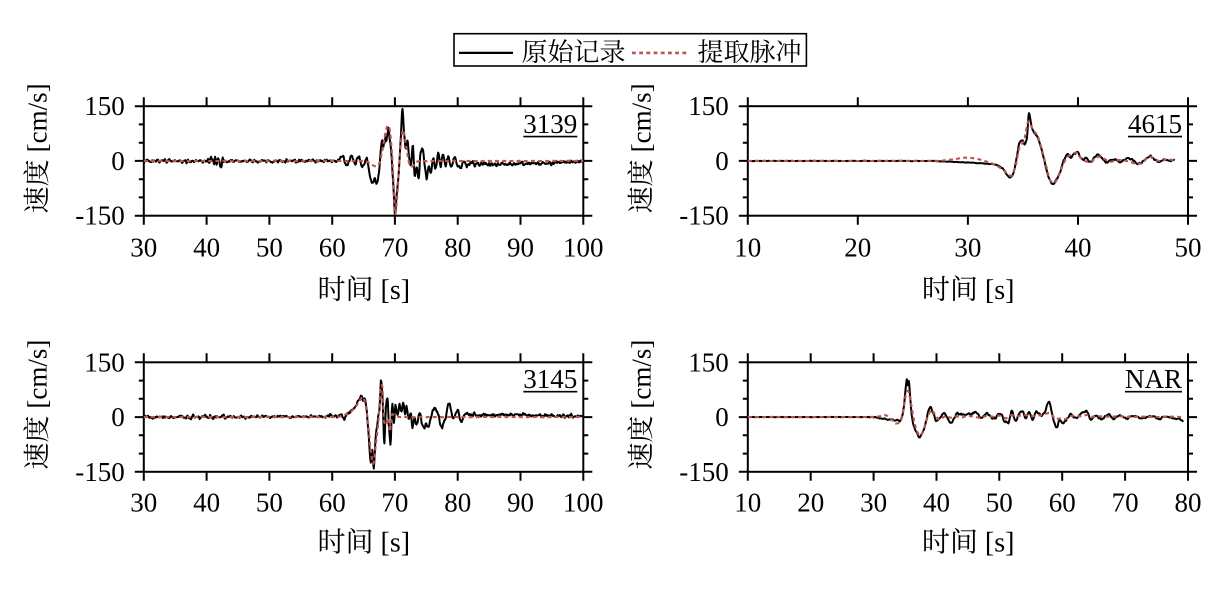  Describe the element at coordinates (550, 379) in the screenshot. I see `svg-text: 3145` at that location.